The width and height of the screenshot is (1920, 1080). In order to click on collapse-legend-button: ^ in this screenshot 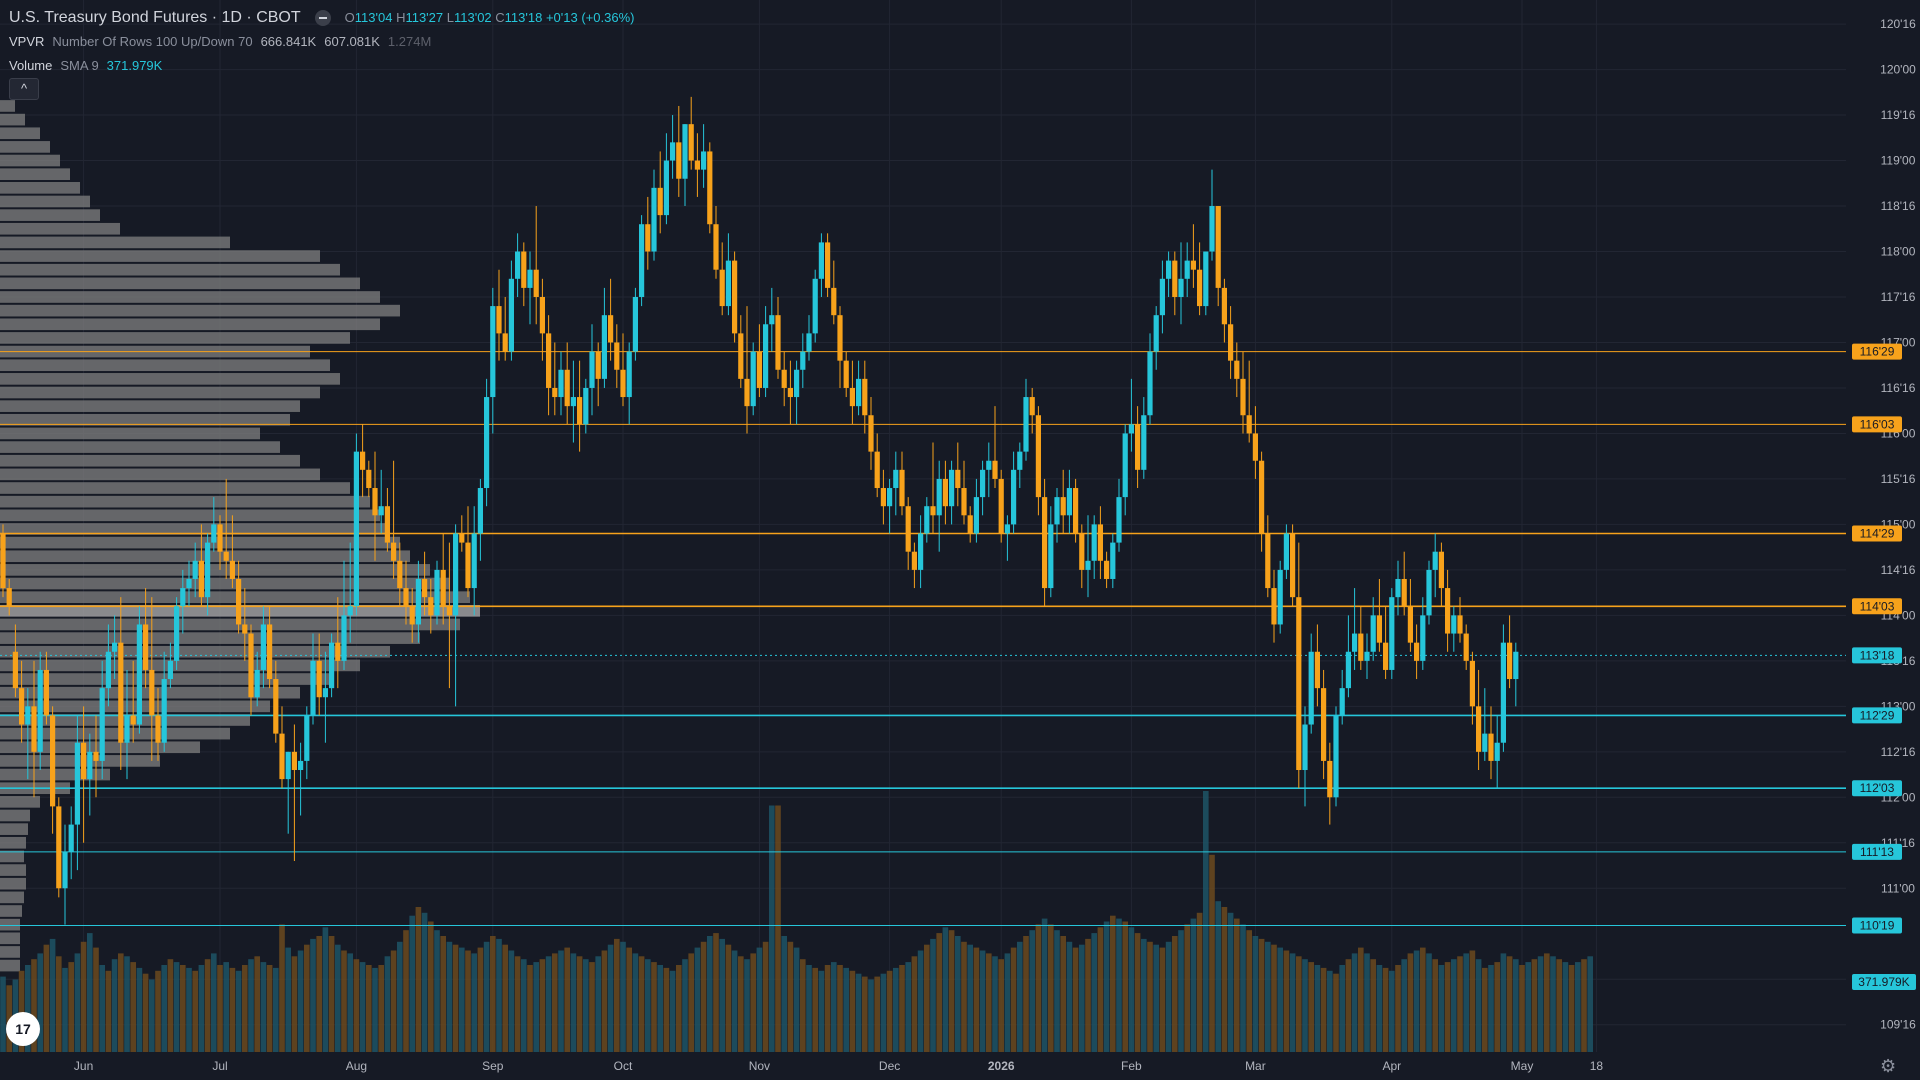, I will do `click(24, 89)`.